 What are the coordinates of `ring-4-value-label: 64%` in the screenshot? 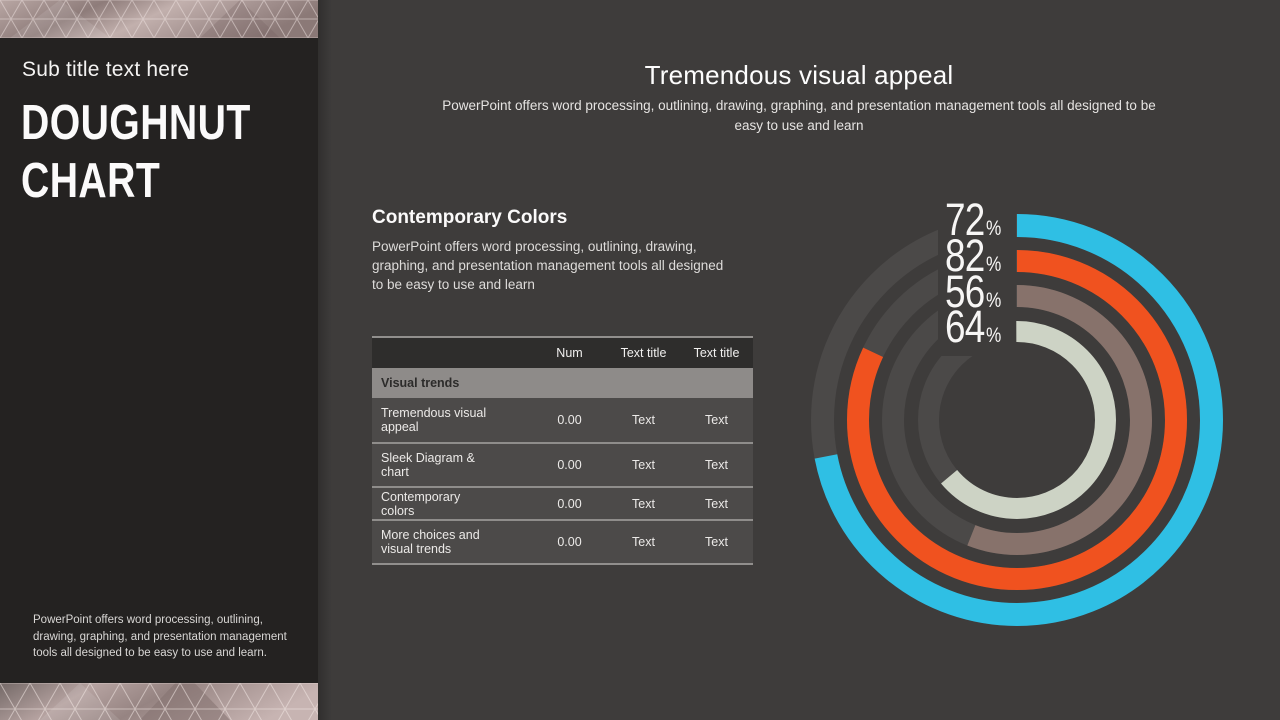 It's located at (973, 326).